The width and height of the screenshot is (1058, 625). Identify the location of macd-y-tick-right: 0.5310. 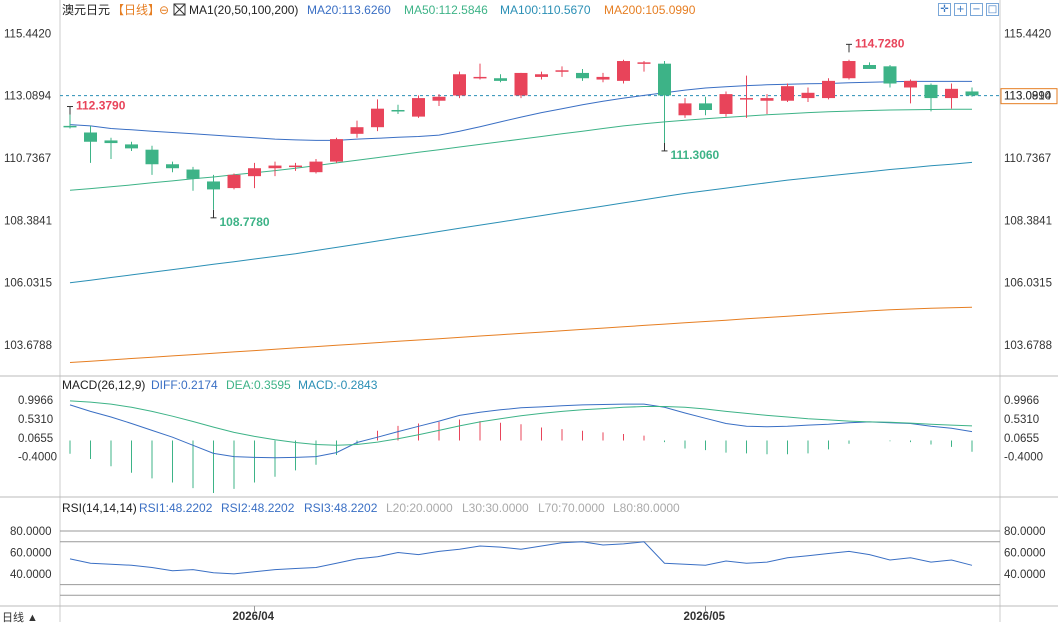
(1021, 420).